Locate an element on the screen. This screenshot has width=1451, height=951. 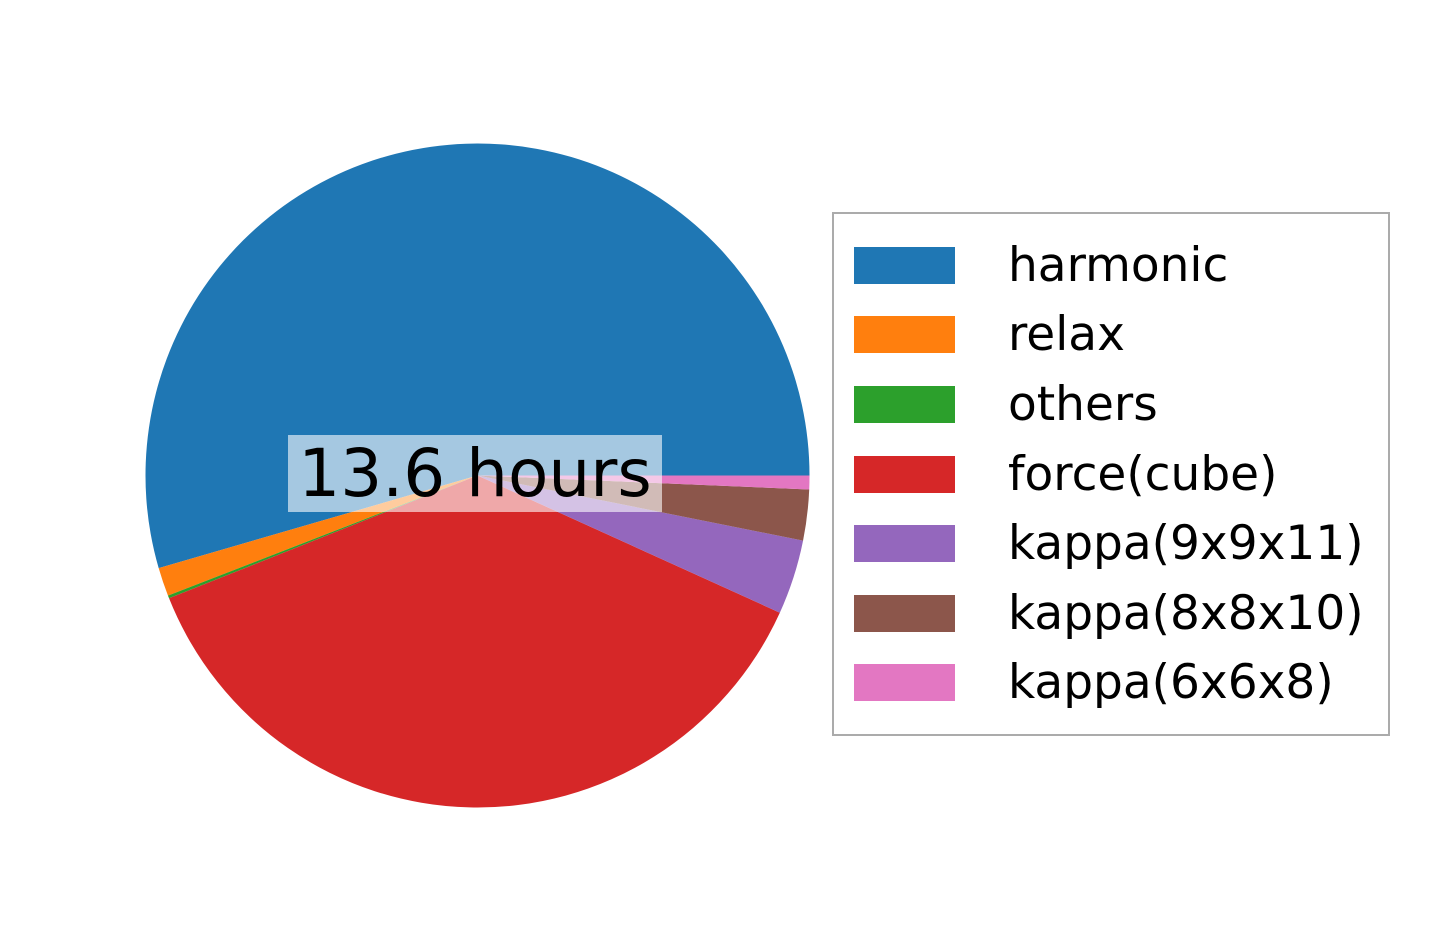
legend-label: kappa(8x8x10) is located at coordinates (1186, 613).